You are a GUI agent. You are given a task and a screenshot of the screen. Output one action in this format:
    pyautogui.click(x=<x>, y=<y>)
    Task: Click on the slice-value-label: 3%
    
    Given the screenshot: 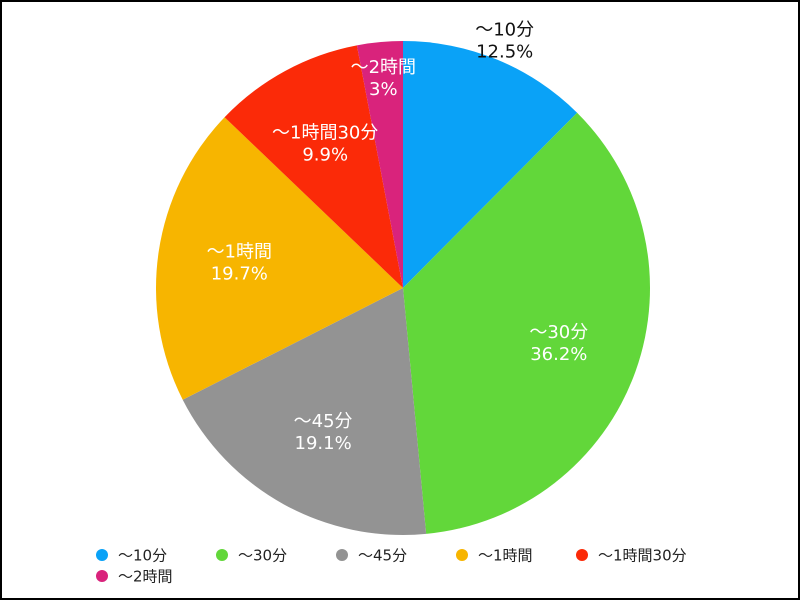 What is the action you would take?
    pyautogui.click(x=383, y=89)
    